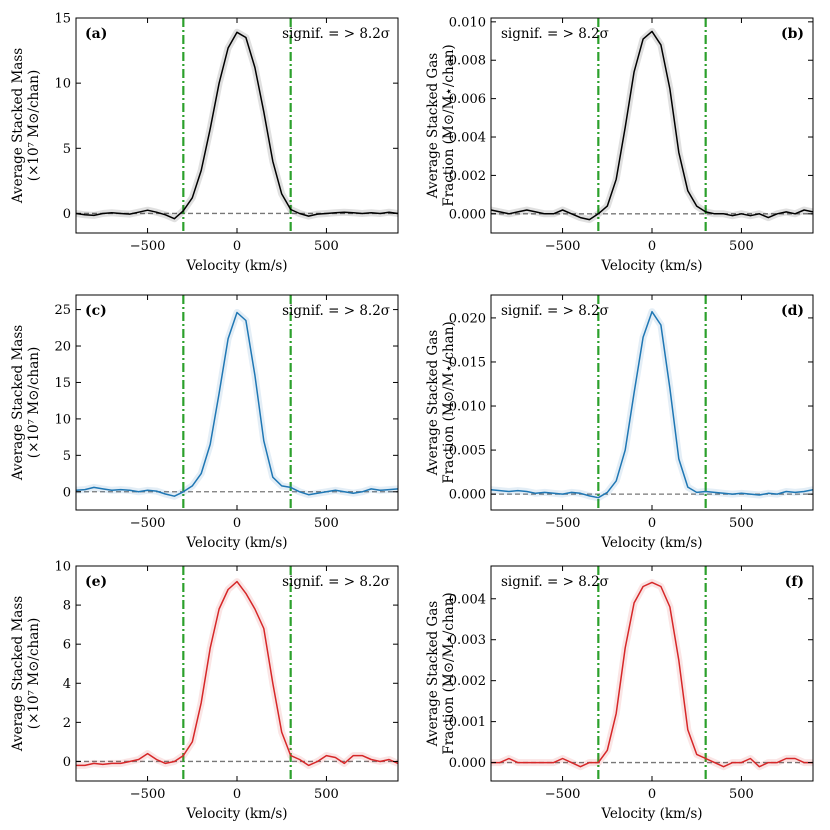 The width and height of the screenshot is (830, 830). Describe the element at coordinates (792, 311) in the screenshot. I see `panel-label: (d)` at that location.